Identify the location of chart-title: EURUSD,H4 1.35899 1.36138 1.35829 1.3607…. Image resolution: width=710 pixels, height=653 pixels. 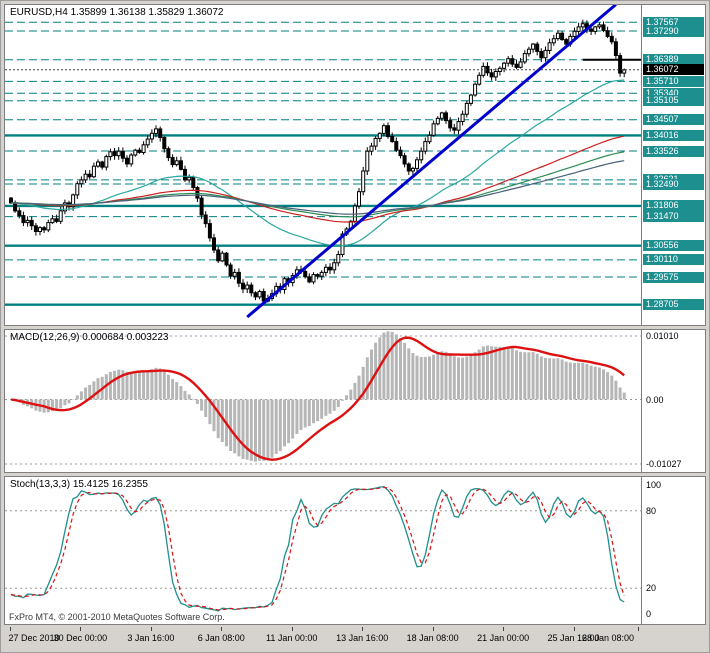
(117, 12).